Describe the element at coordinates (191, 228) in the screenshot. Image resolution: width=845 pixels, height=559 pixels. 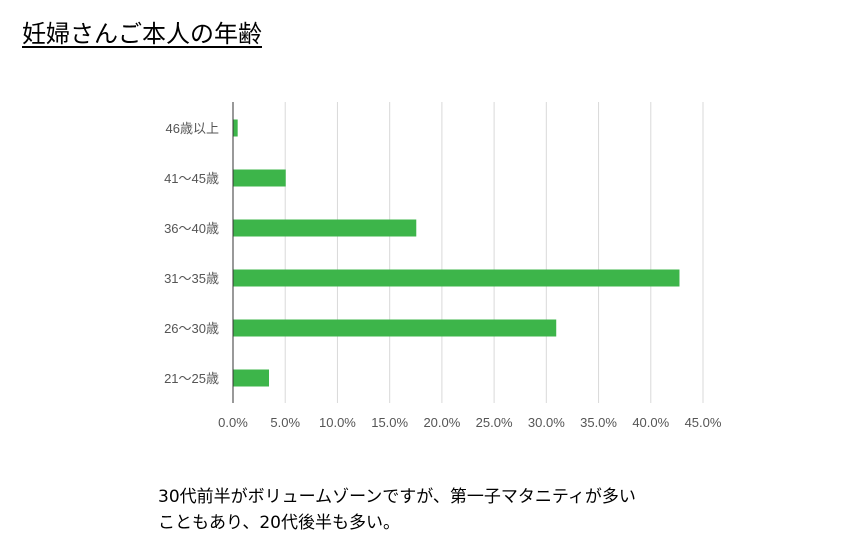
I see `category-label: 36〜40歳` at that location.